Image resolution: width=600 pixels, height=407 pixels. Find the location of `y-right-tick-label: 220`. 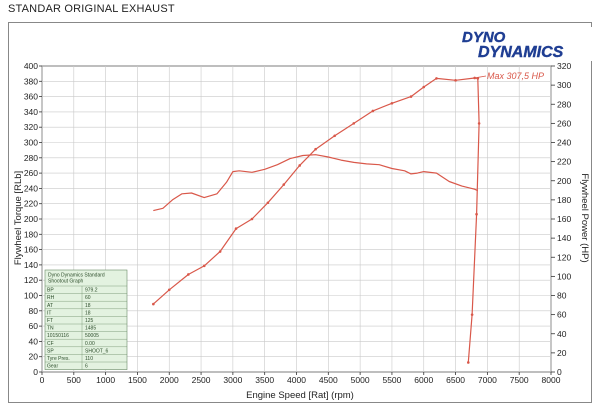

y-right-tick-label: 220 is located at coordinates (564, 162).